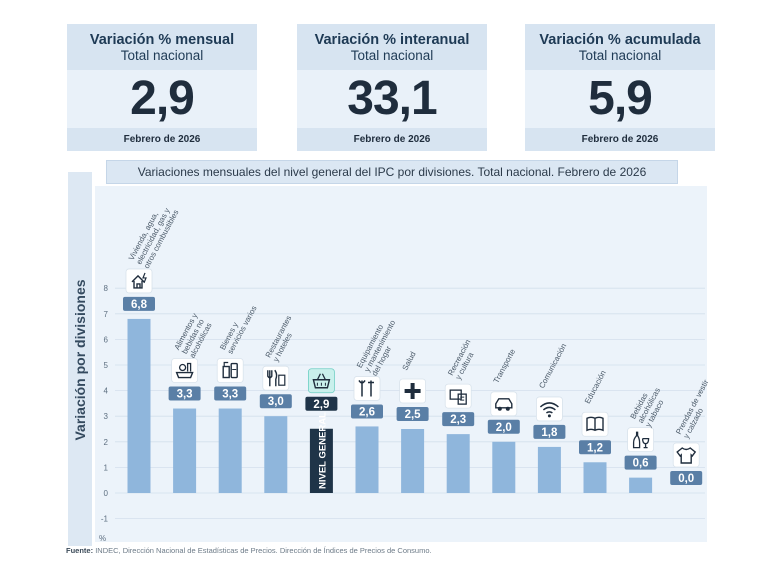  What do you see at coordinates (162, 139) in the screenshot?
I see `card-monthly-period: Febrero de 2026` at bounding box center [162, 139].